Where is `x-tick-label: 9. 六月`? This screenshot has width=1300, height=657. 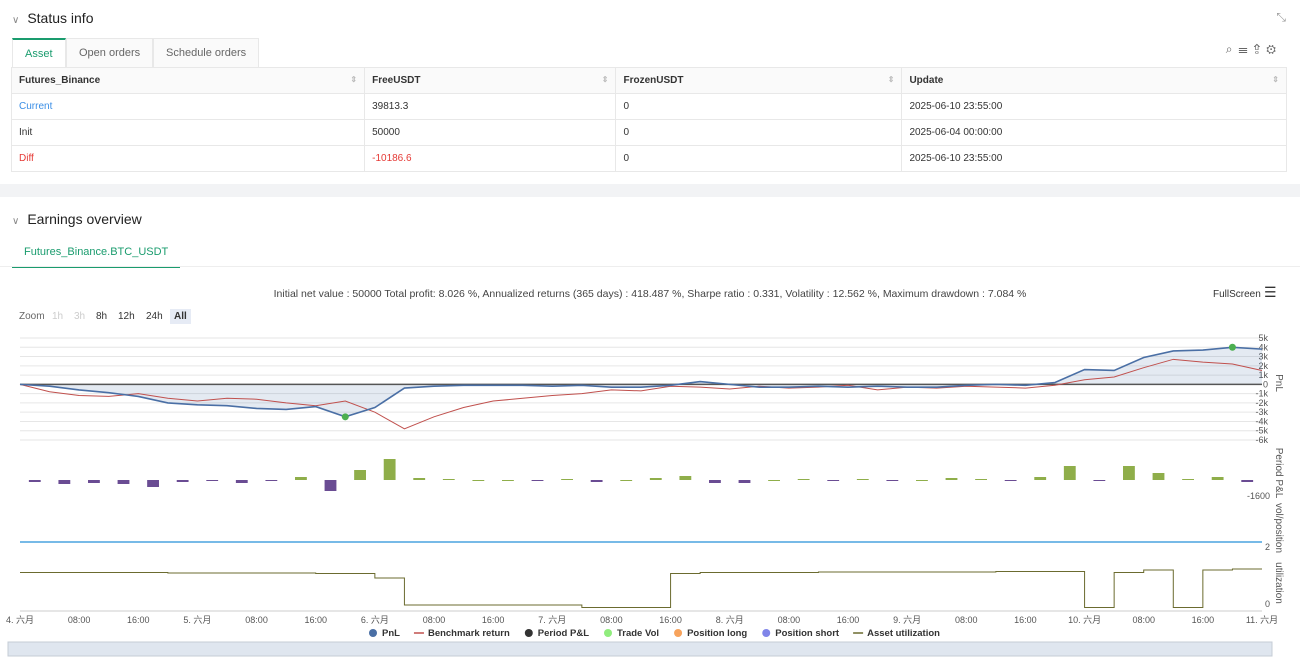 x-tick-label: 9. 六月 is located at coordinates (907, 619).